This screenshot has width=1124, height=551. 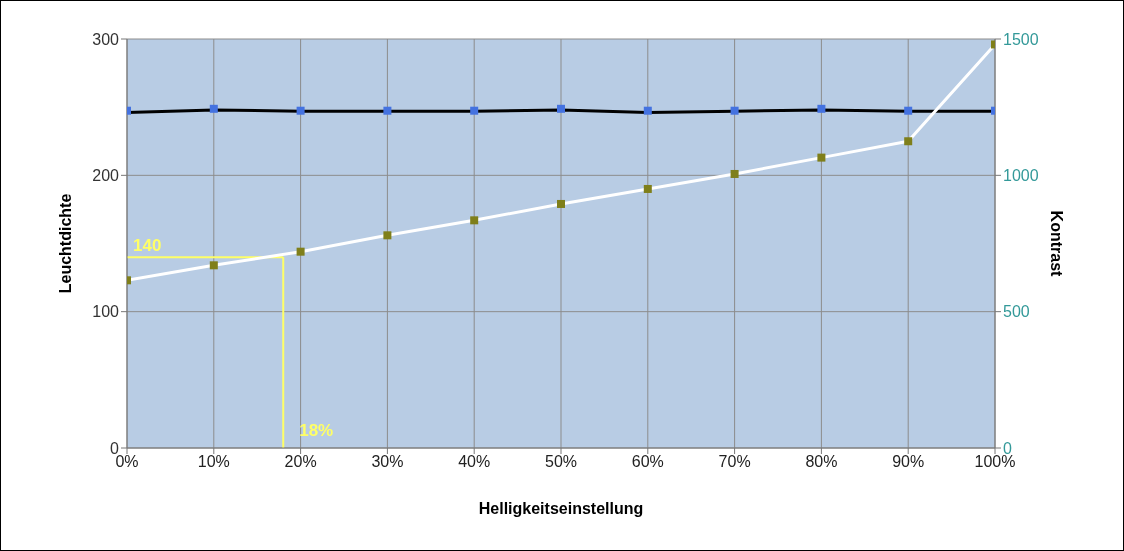 I want to click on y2-tick-label: 1500, so click(x=1021, y=39).